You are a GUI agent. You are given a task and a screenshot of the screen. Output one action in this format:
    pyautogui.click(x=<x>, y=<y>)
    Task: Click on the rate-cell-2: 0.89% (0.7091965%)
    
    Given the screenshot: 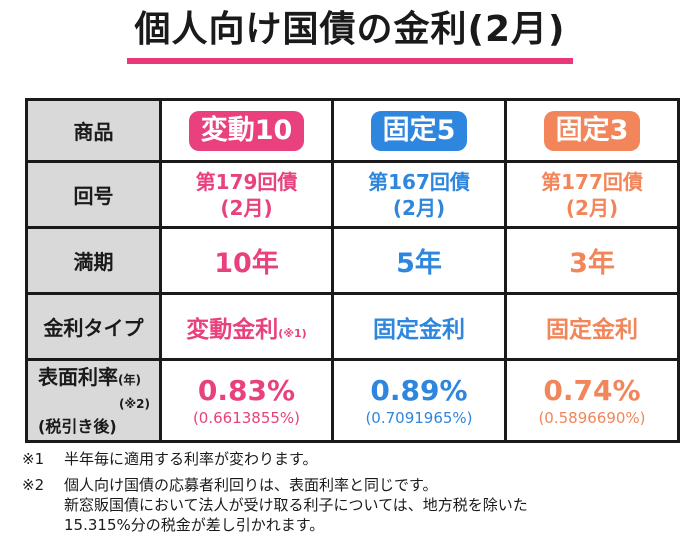 What is the action you would take?
    pyautogui.click(x=419, y=400)
    